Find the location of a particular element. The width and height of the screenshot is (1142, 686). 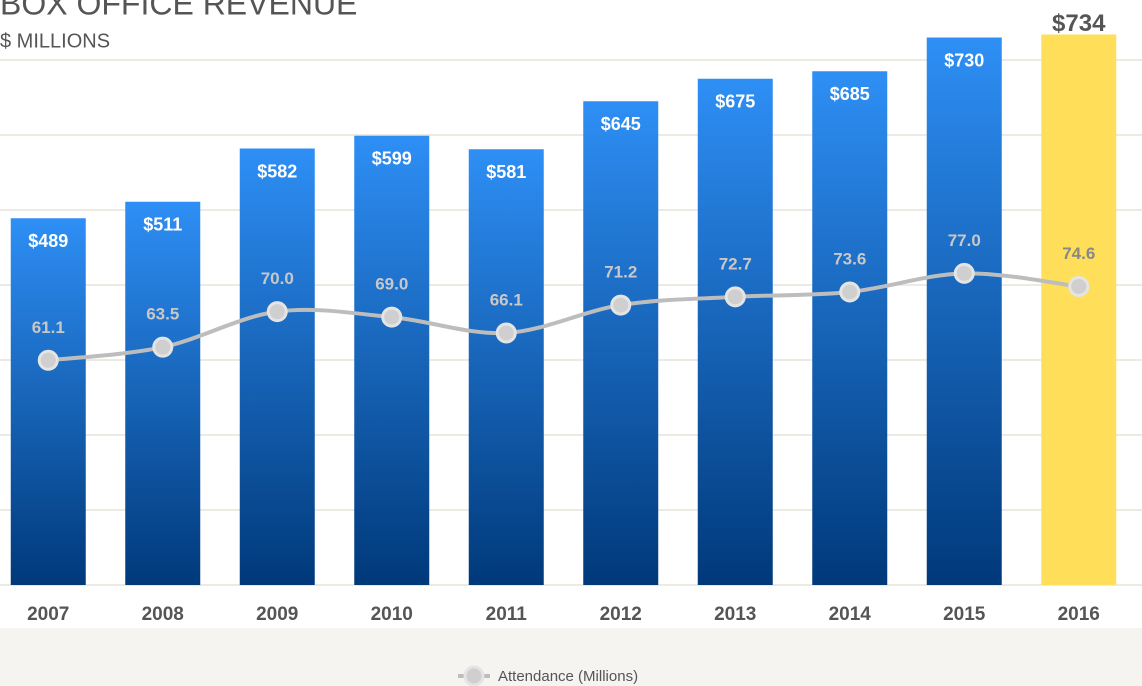

line-value-label: 72.7 is located at coordinates (735, 263).